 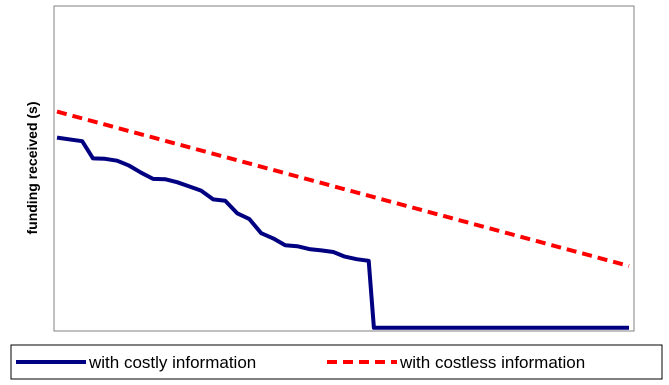 What do you see at coordinates (172, 362) in the screenshot?
I see `legend-label-costly: with costly information` at bounding box center [172, 362].